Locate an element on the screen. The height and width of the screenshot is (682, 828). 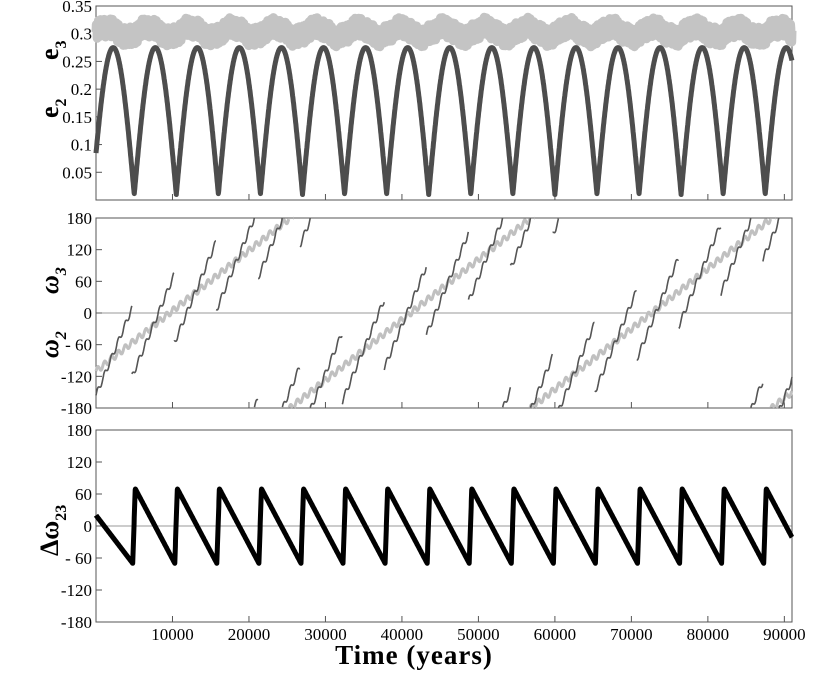
x-tick-label: 40000 is located at coordinates (402, 634).